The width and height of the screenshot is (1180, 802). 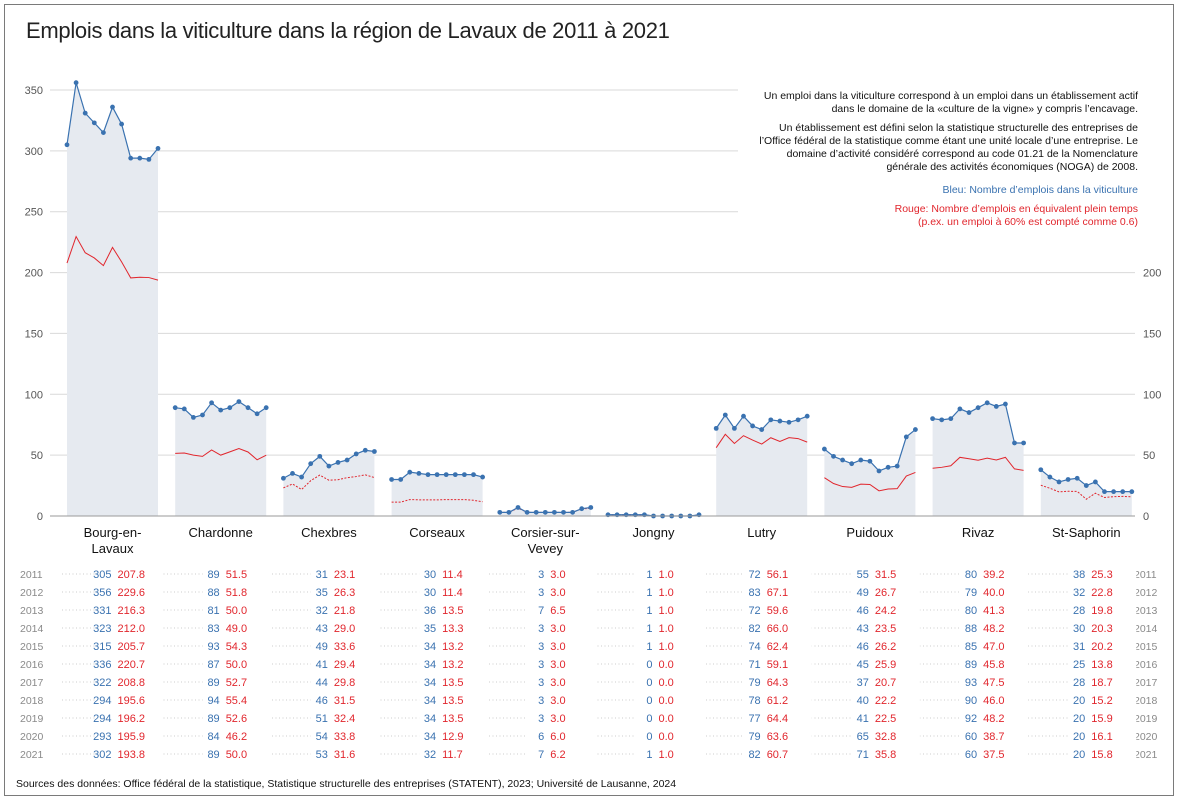 What do you see at coordinates (1079, 737) in the screenshot?
I see `table-value-emplois: 20` at bounding box center [1079, 737].